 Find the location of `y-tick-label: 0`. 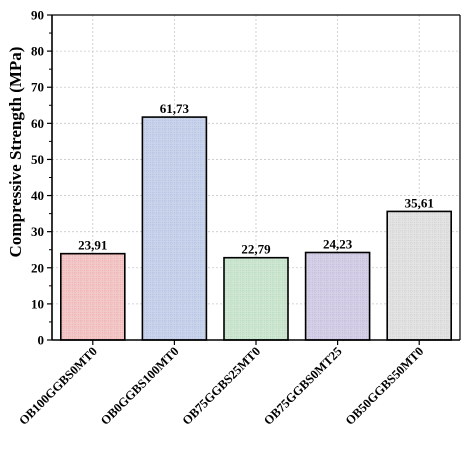

y-tick-label: 0 is located at coordinates (41, 340).